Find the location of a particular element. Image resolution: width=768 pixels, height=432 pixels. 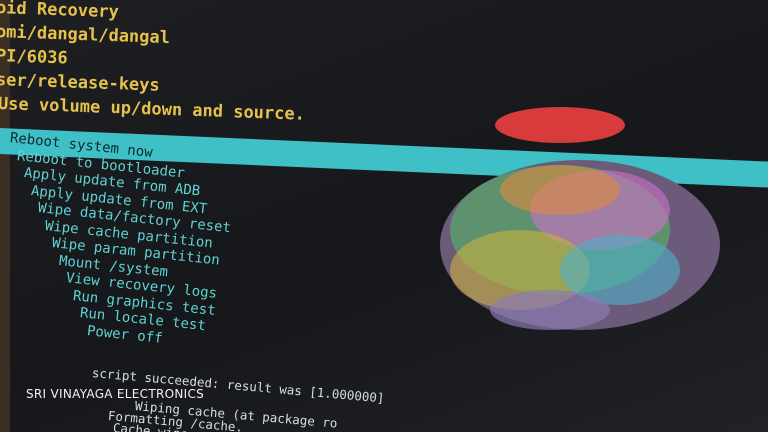

watermark: SRI VINAYAGA ELECTRONICS is located at coordinates (115, 394).